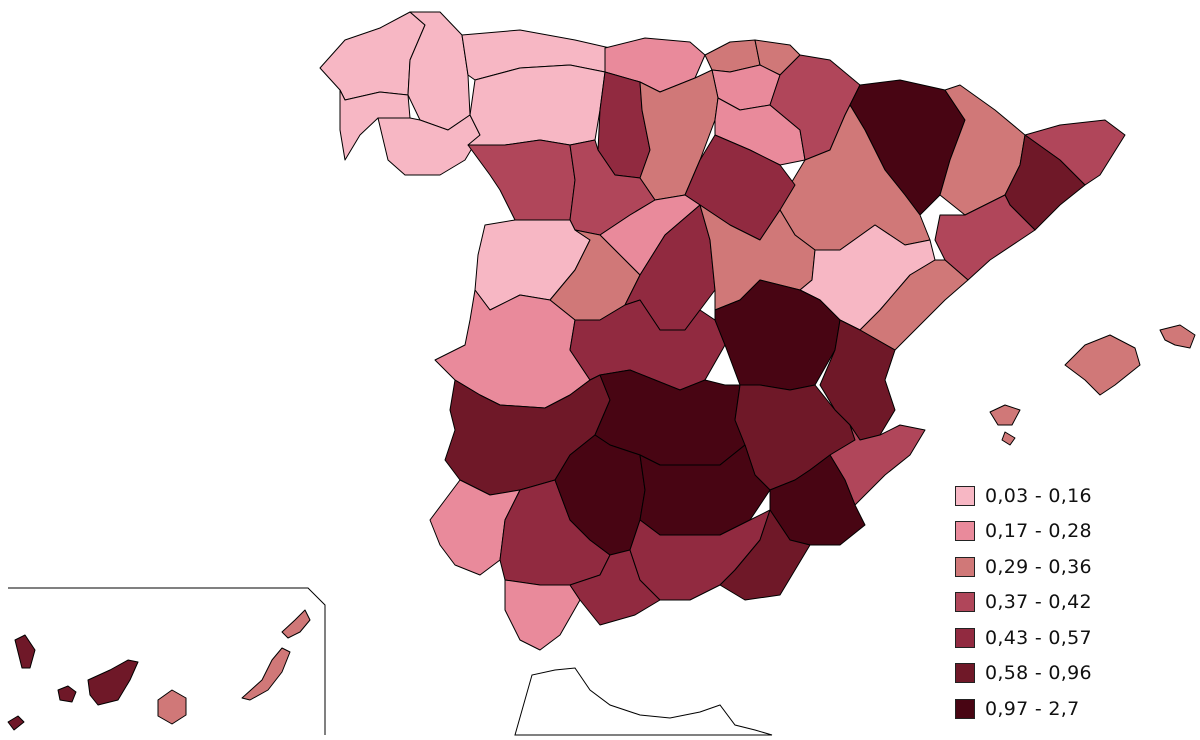 Image resolution: width=1200 pixels, height=740 pixels. Describe the element at coordinates (542, 615) in the screenshot. I see `province-cadiz` at that location.